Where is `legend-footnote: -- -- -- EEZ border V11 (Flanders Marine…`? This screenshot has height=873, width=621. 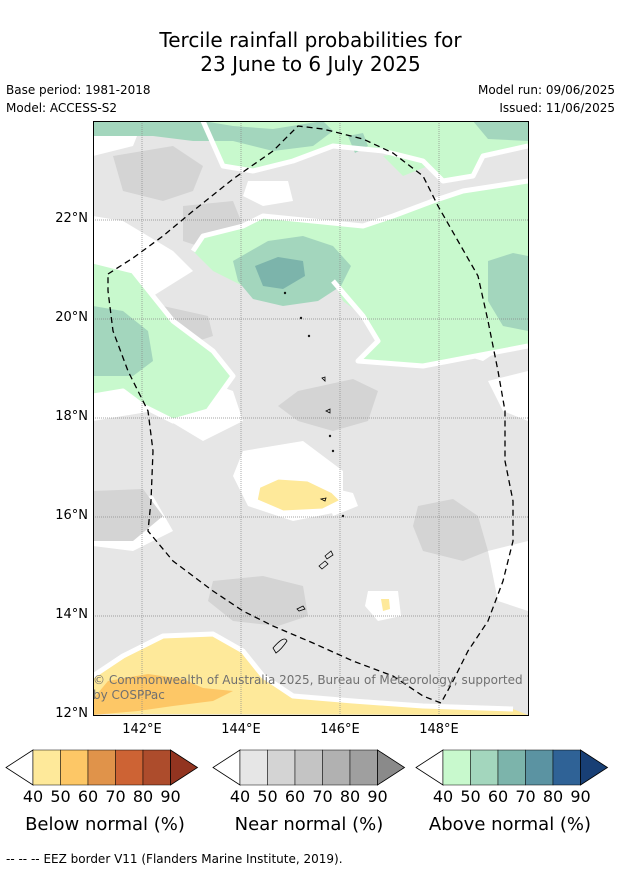
legend-footnote: -- -- -- EEZ border V11 (Flanders Marine… is located at coordinates (174, 859).